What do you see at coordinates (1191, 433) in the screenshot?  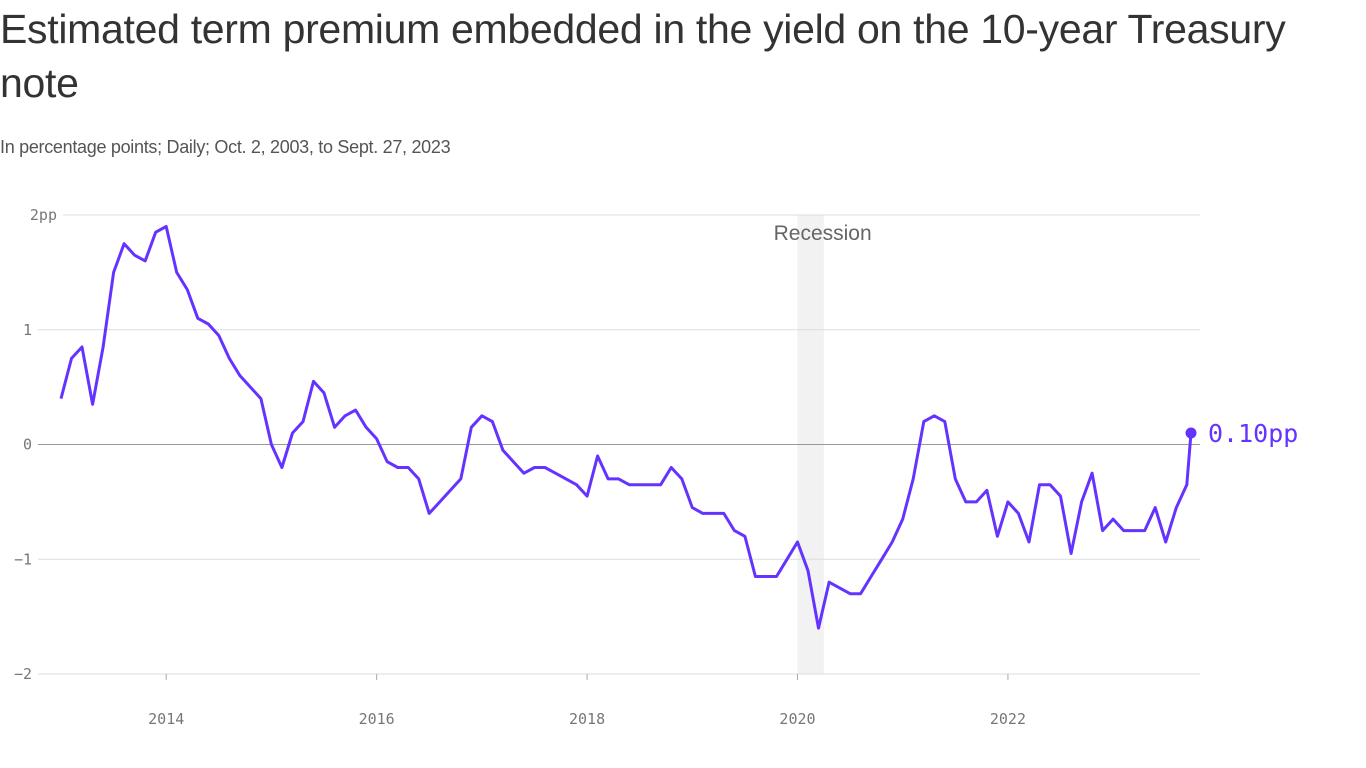 I see `end-point-marker` at bounding box center [1191, 433].